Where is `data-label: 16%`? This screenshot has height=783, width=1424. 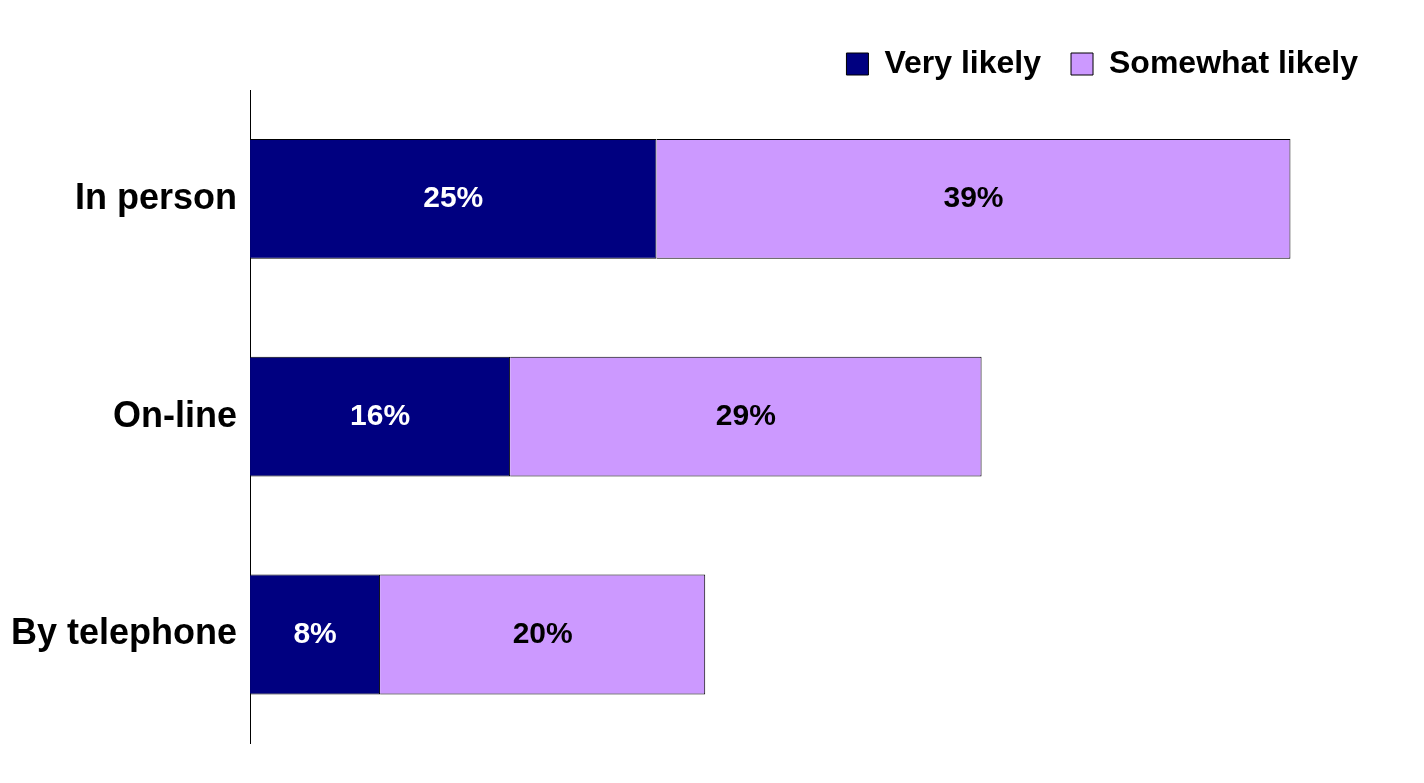
data-label: 16% is located at coordinates (380, 414).